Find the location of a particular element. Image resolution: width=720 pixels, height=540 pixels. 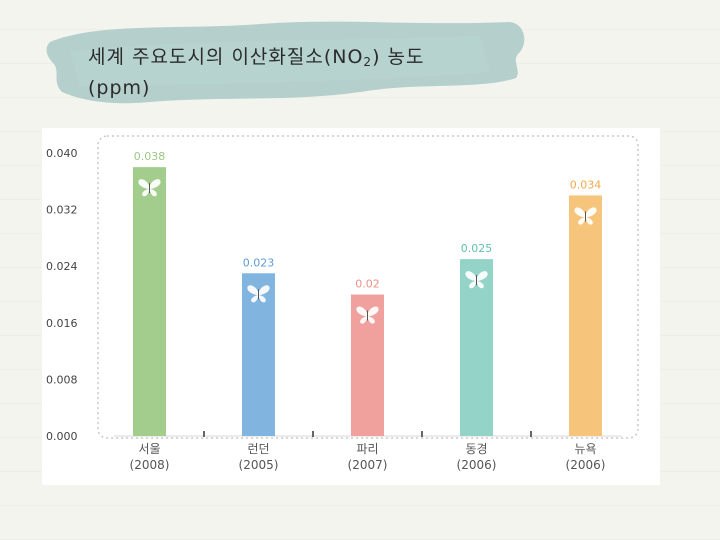

bar-value-label: 0.034 is located at coordinates (586, 184).